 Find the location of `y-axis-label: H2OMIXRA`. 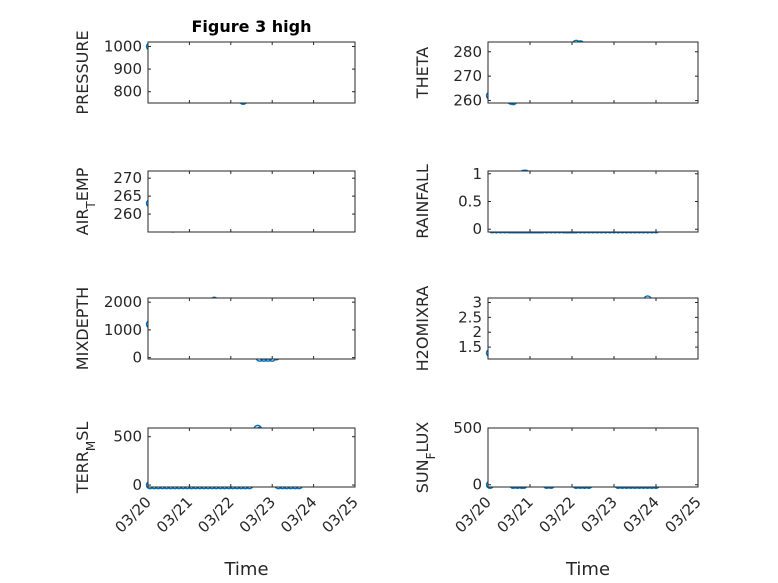

y-axis-label: H2OMIXRA is located at coordinates (422, 329).